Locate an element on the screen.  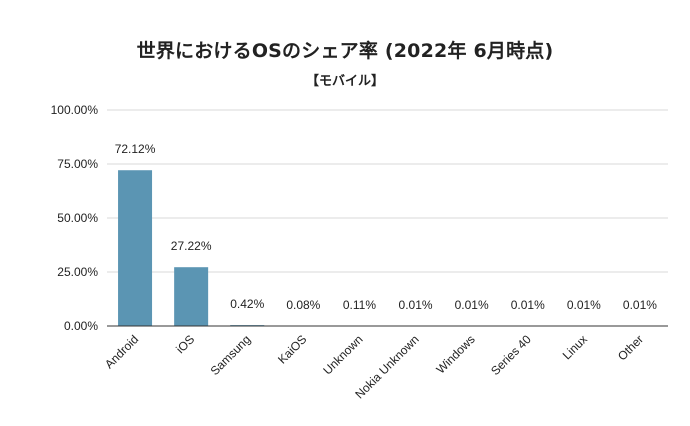
y-tick-label: 0.00% is located at coordinates (81, 326).